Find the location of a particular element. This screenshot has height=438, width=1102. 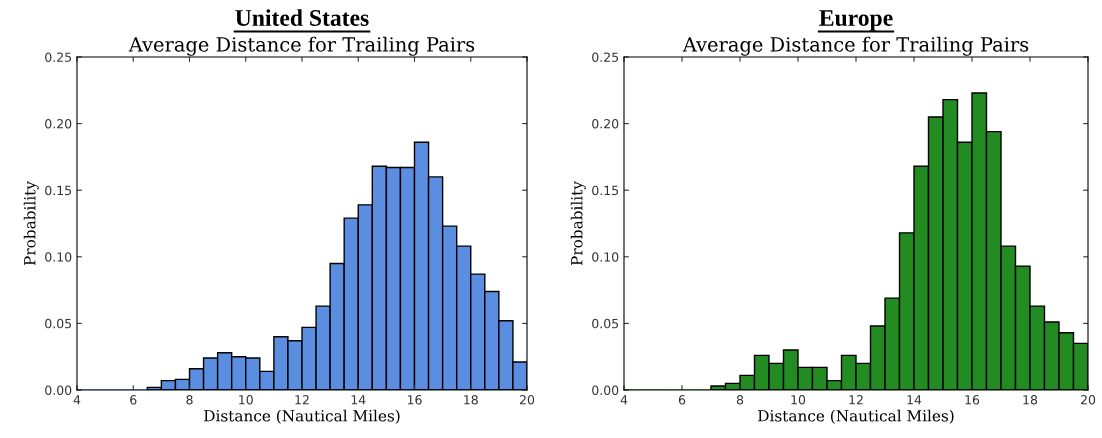

chart-title: Europe is located at coordinates (856, 20).